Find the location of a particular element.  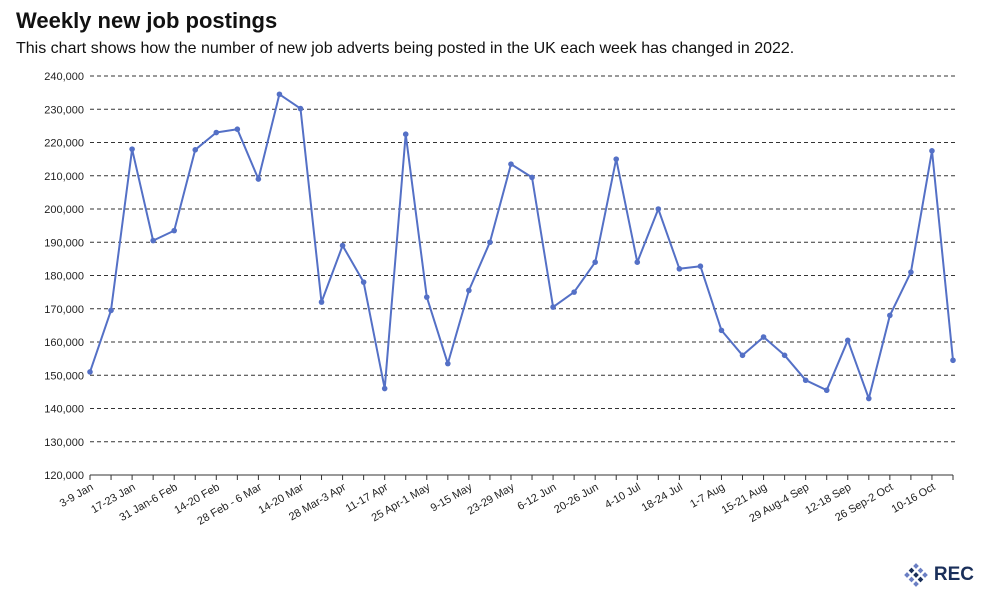

x-tick-label: 18-24 Jul is located at coordinates (662, 497).